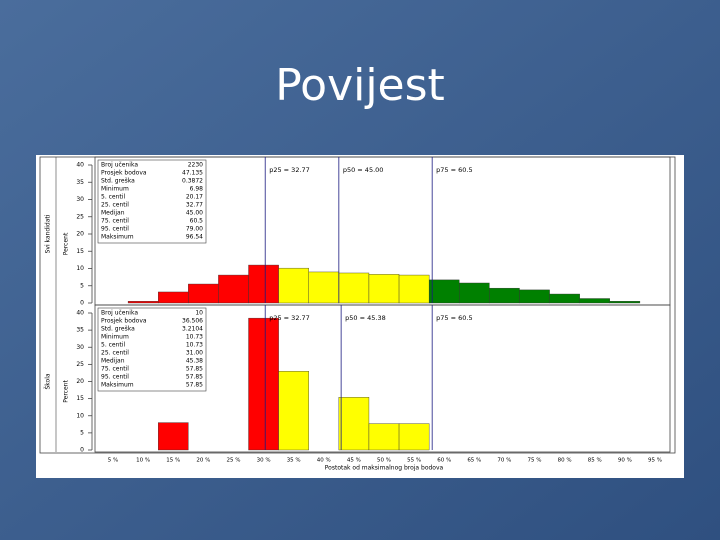 This screenshot has height=544, width=720. Describe the element at coordinates (199, 313) in the screenshot. I see `stats-value: 10` at that location.